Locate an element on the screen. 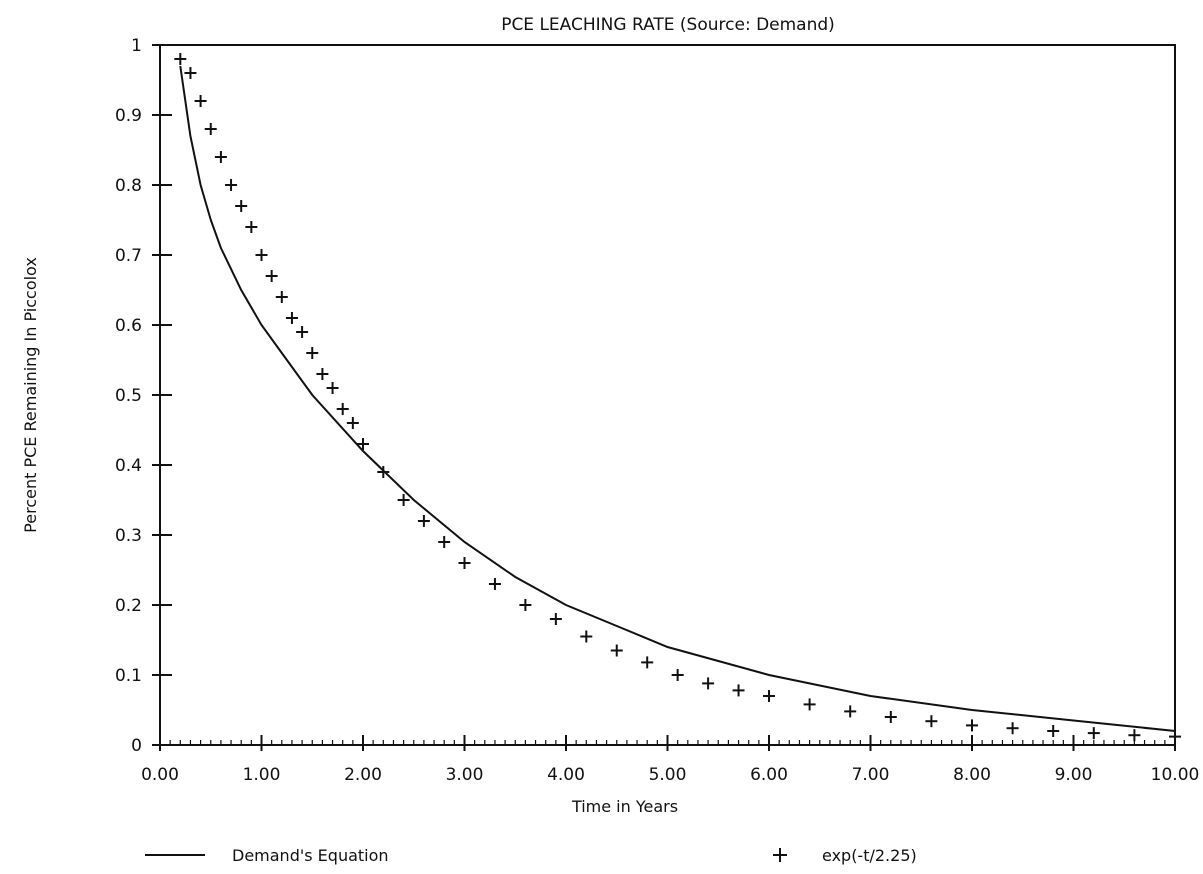  x-tick-label: 9.00 is located at coordinates (1074, 775).